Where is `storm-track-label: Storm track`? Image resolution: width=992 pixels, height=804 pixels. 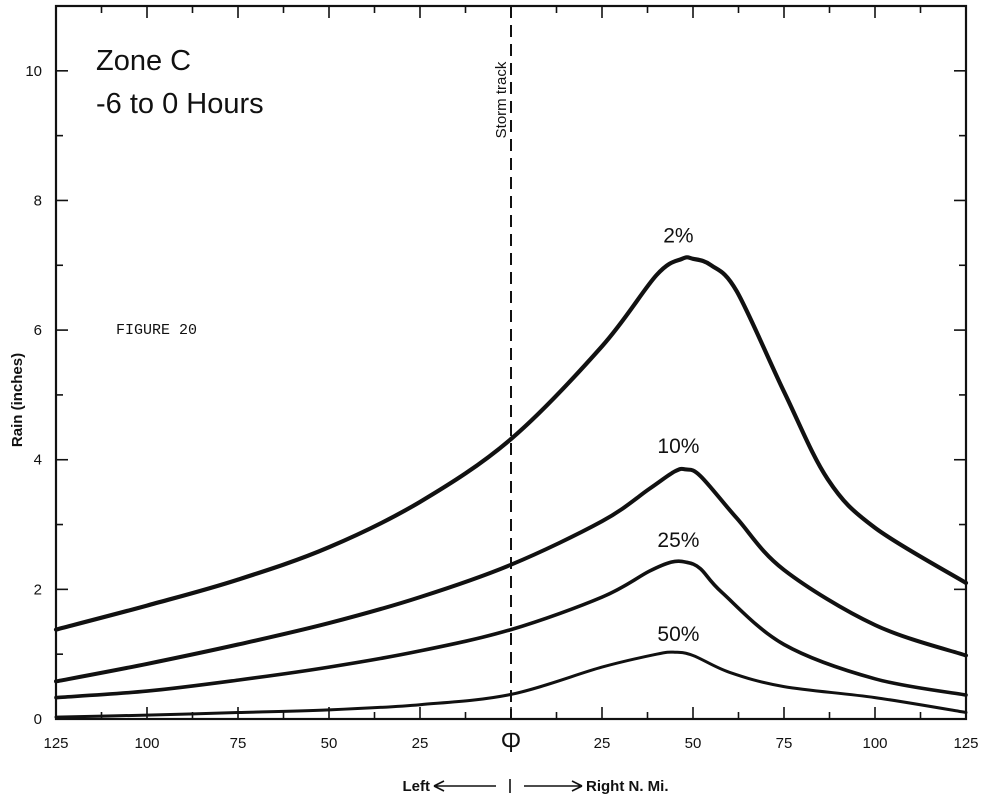
storm-track-label: Storm track is located at coordinates (501, 99).